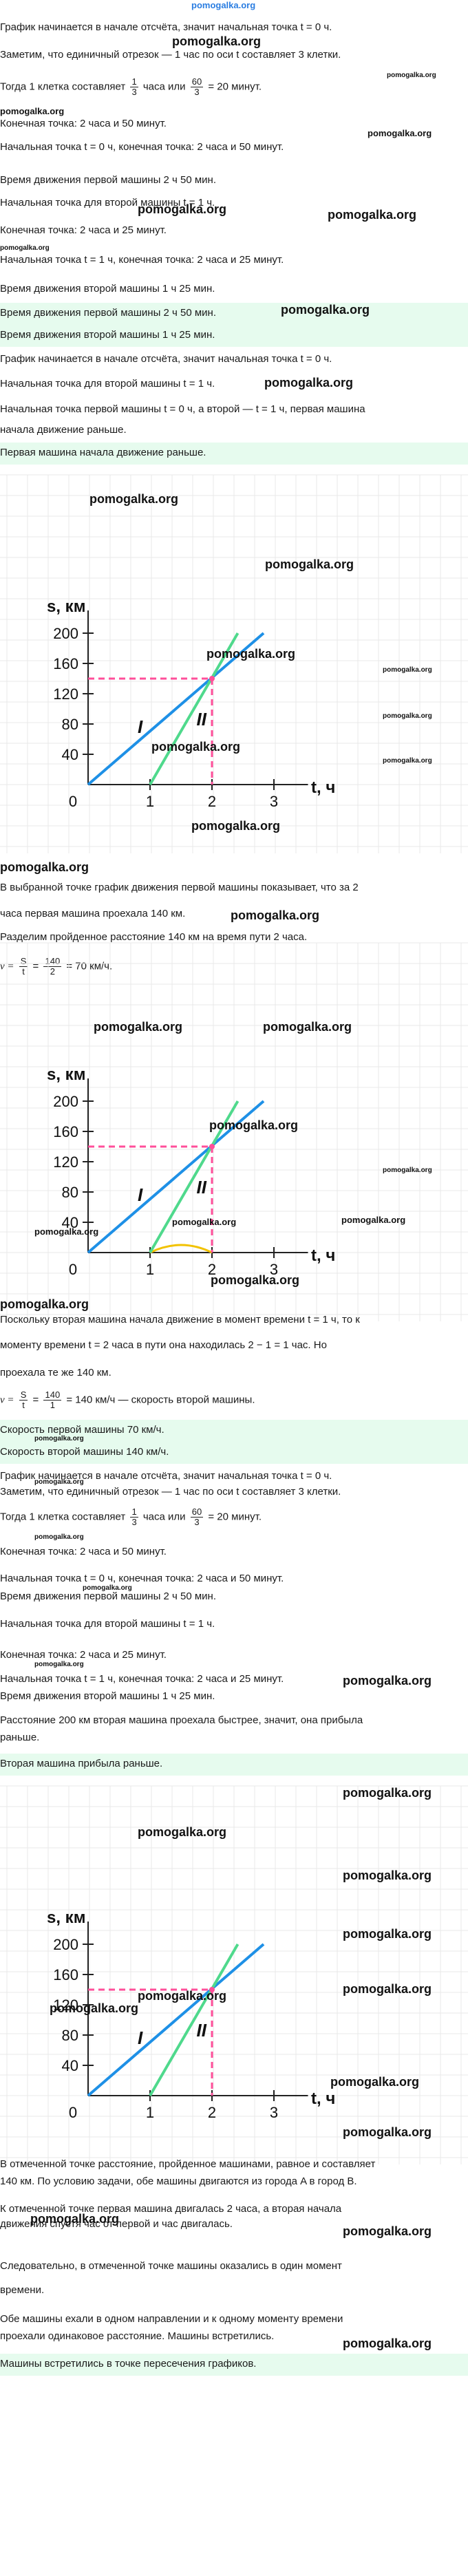  Describe the element at coordinates (83, 123) in the screenshot. I see `text-line: Конечная точка: 2 часа и 50 минут.` at that location.